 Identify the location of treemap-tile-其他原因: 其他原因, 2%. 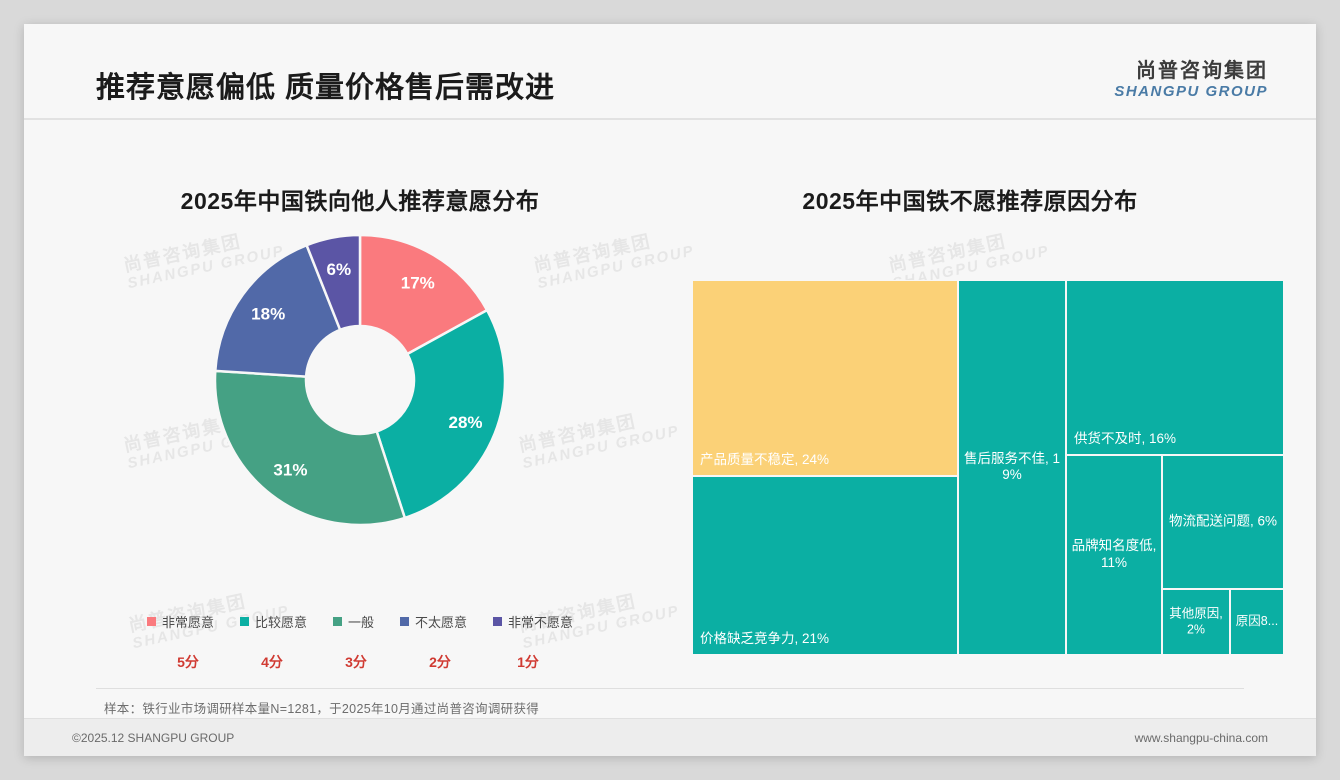
(1196, 622).